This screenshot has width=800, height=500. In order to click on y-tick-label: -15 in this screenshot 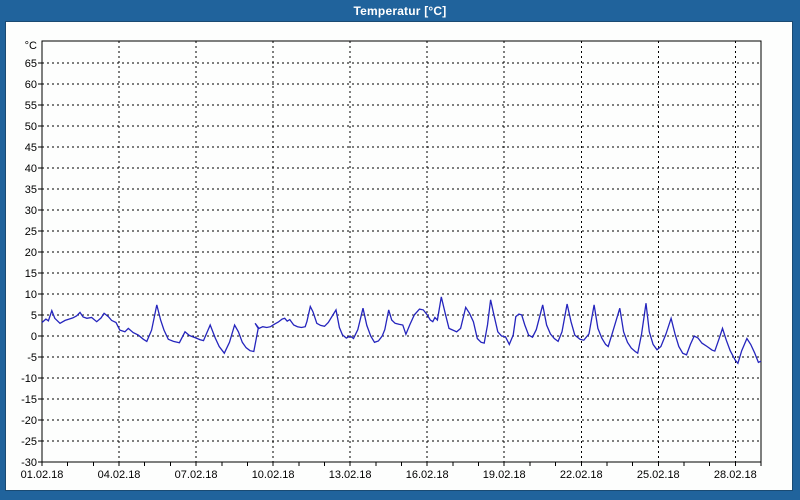, I will do `click(29, 400)`.